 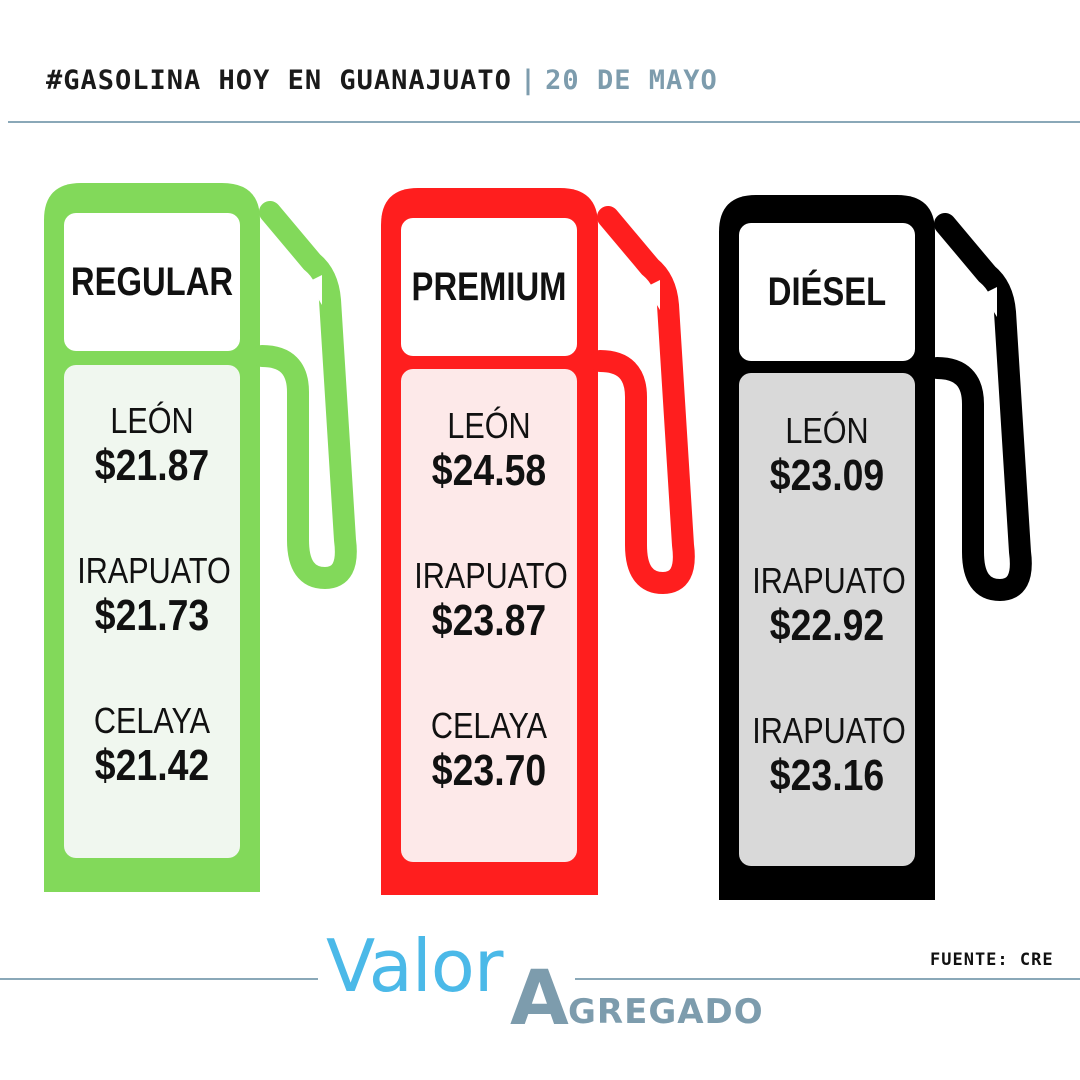 I want to click on diesel-pump-label: DIÉSEL, so click(x=827, y=291).